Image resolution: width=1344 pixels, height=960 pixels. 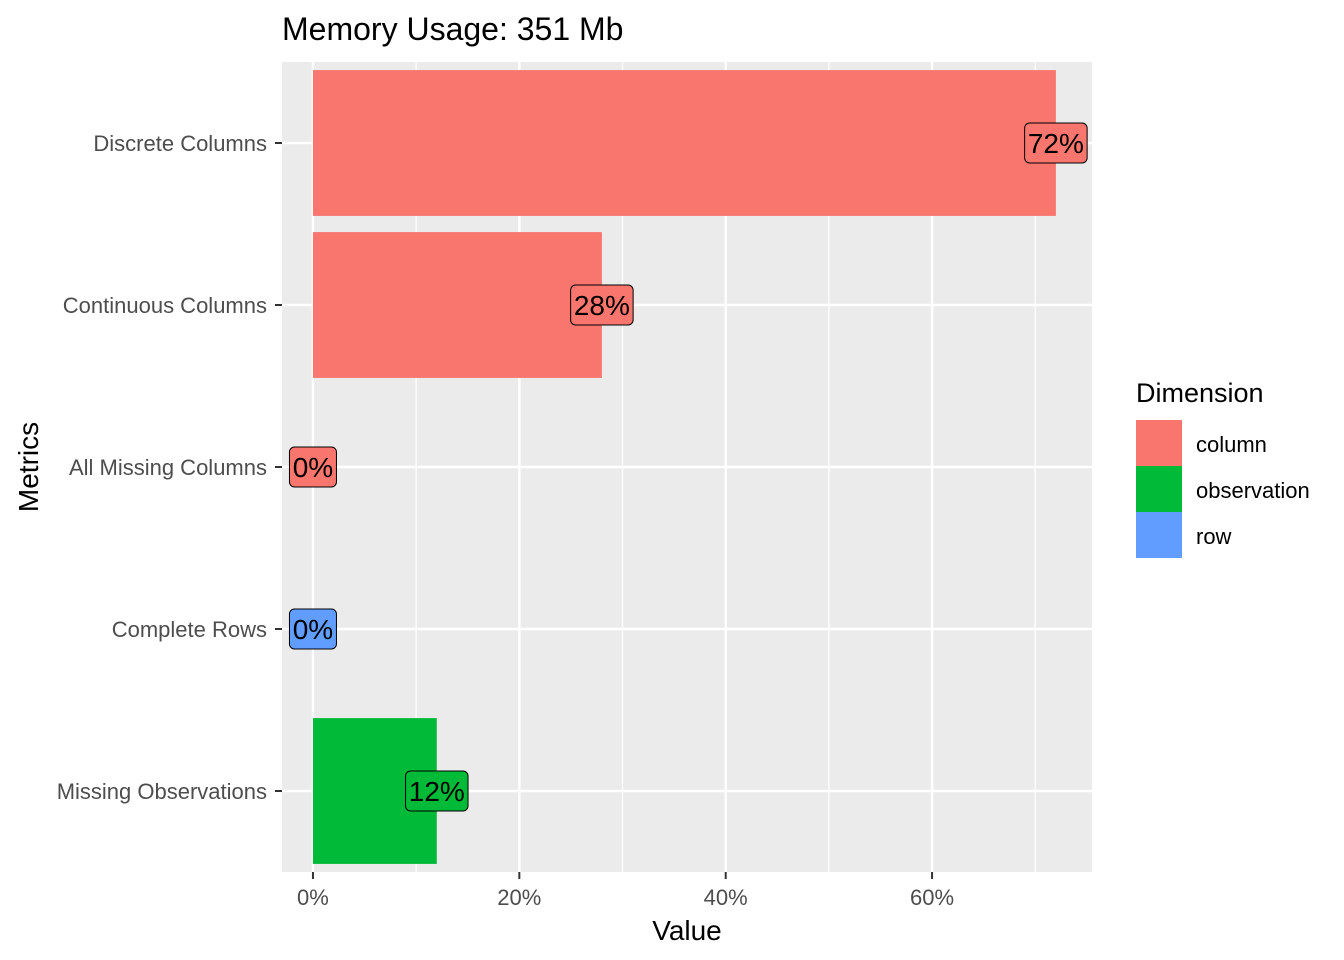 What do you see at coordinates (1253, 490) in the screenshot?
I see `legend-label: observation` at bounding box center [1253, 490].